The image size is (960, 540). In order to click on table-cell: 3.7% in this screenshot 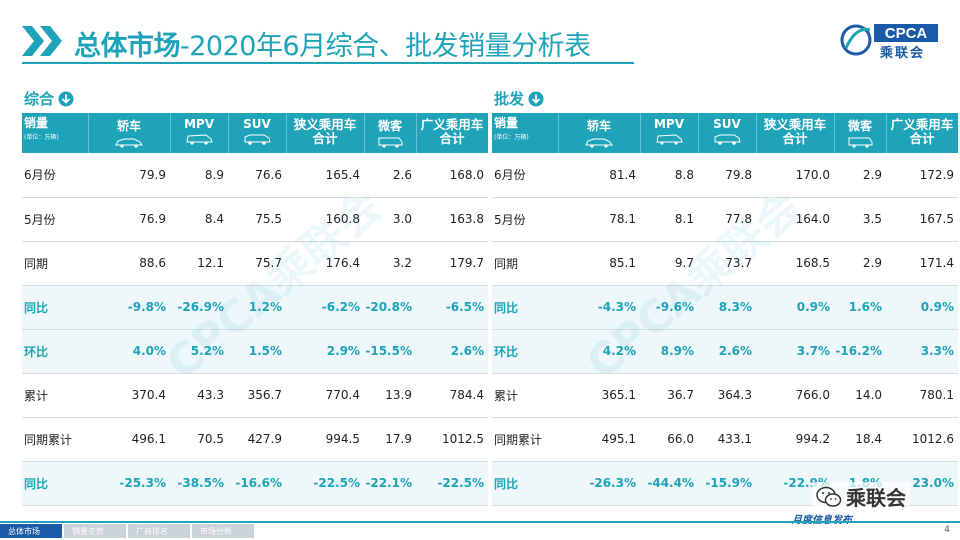, I will do `click(795, 351)`.